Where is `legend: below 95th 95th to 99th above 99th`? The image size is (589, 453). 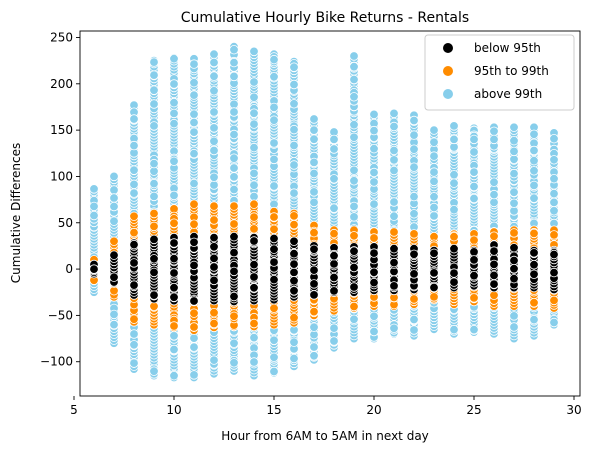 legend: below 95th 95th to 99th above 99th is located at coordinates (499, 72).